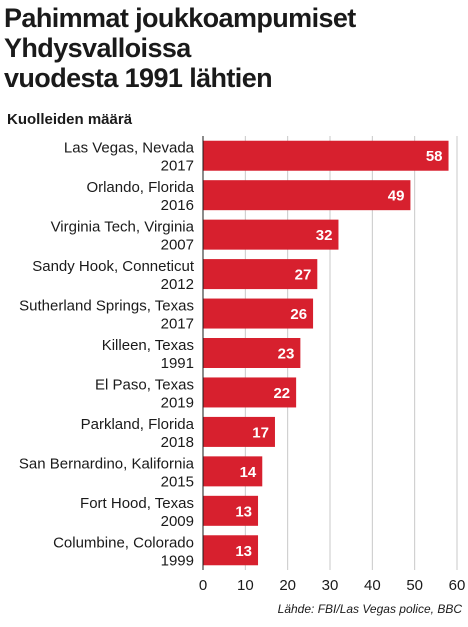 The image size is (468, 627). I want to click on chart-title-line-3: vuodesta 1991 lähtien, so click(138, 78).